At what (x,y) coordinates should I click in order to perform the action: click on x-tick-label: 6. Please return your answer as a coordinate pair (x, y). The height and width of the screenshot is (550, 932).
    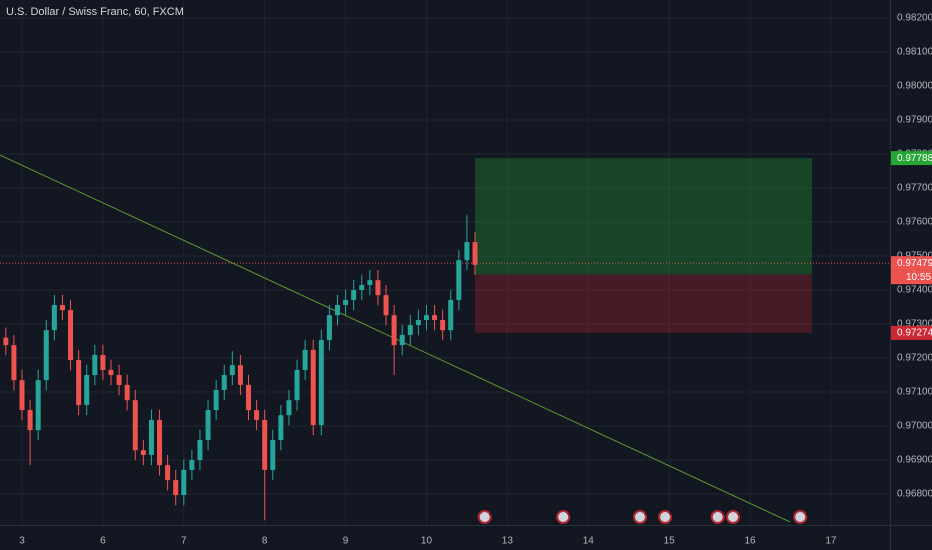
    Looking at the image, I should click on (103, 541).